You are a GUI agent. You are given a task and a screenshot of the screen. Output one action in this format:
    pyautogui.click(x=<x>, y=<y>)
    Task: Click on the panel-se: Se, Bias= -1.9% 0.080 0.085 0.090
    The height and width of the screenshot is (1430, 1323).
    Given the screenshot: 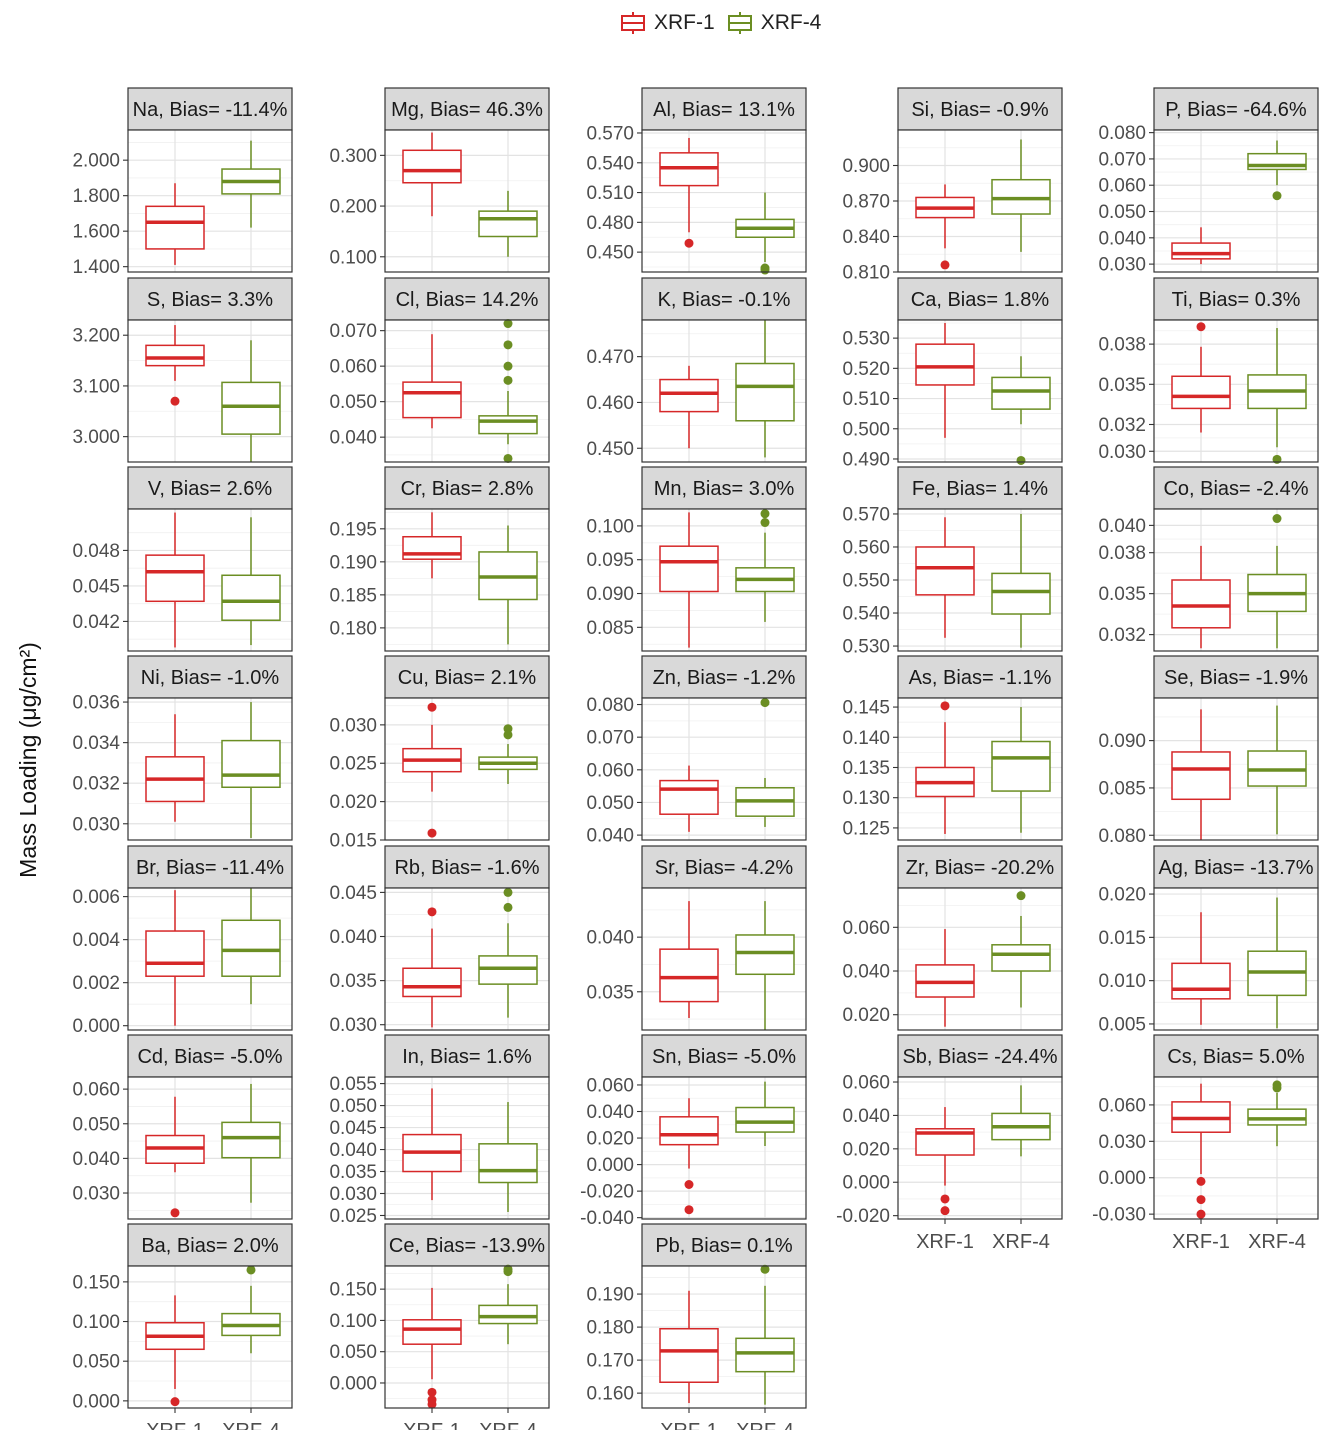 What is the action you would take?
    pyautogui.click(x=1208, y=751)
    